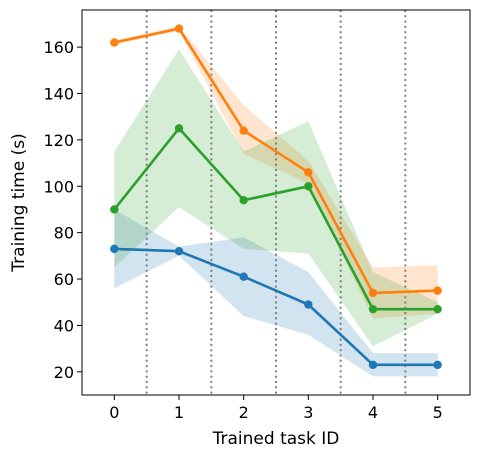 The image size is (478, 458). I want to click on x-tick-label-1: 1, so click(179, 412).